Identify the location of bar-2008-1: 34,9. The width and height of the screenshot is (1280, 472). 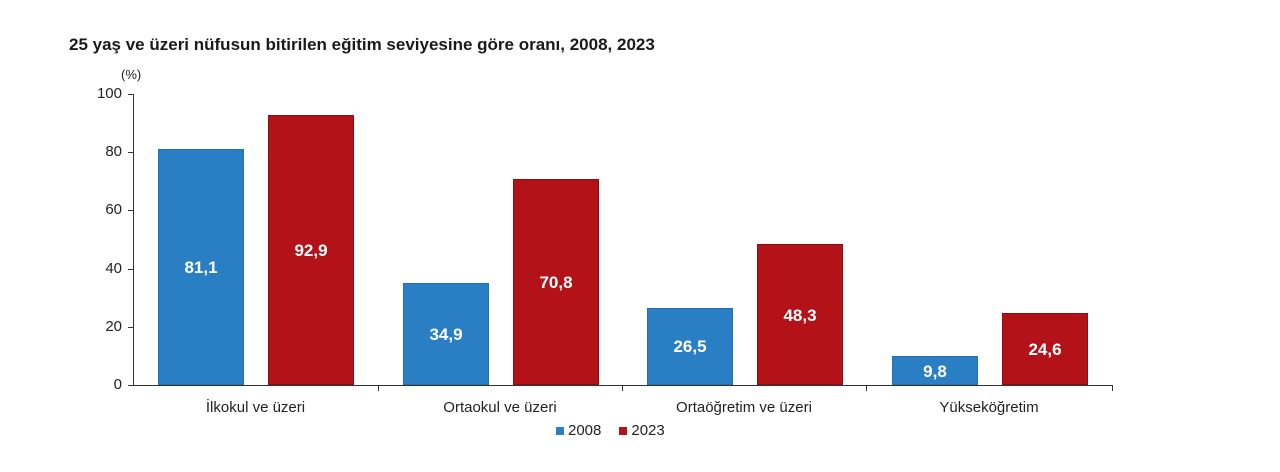
(446, 334).